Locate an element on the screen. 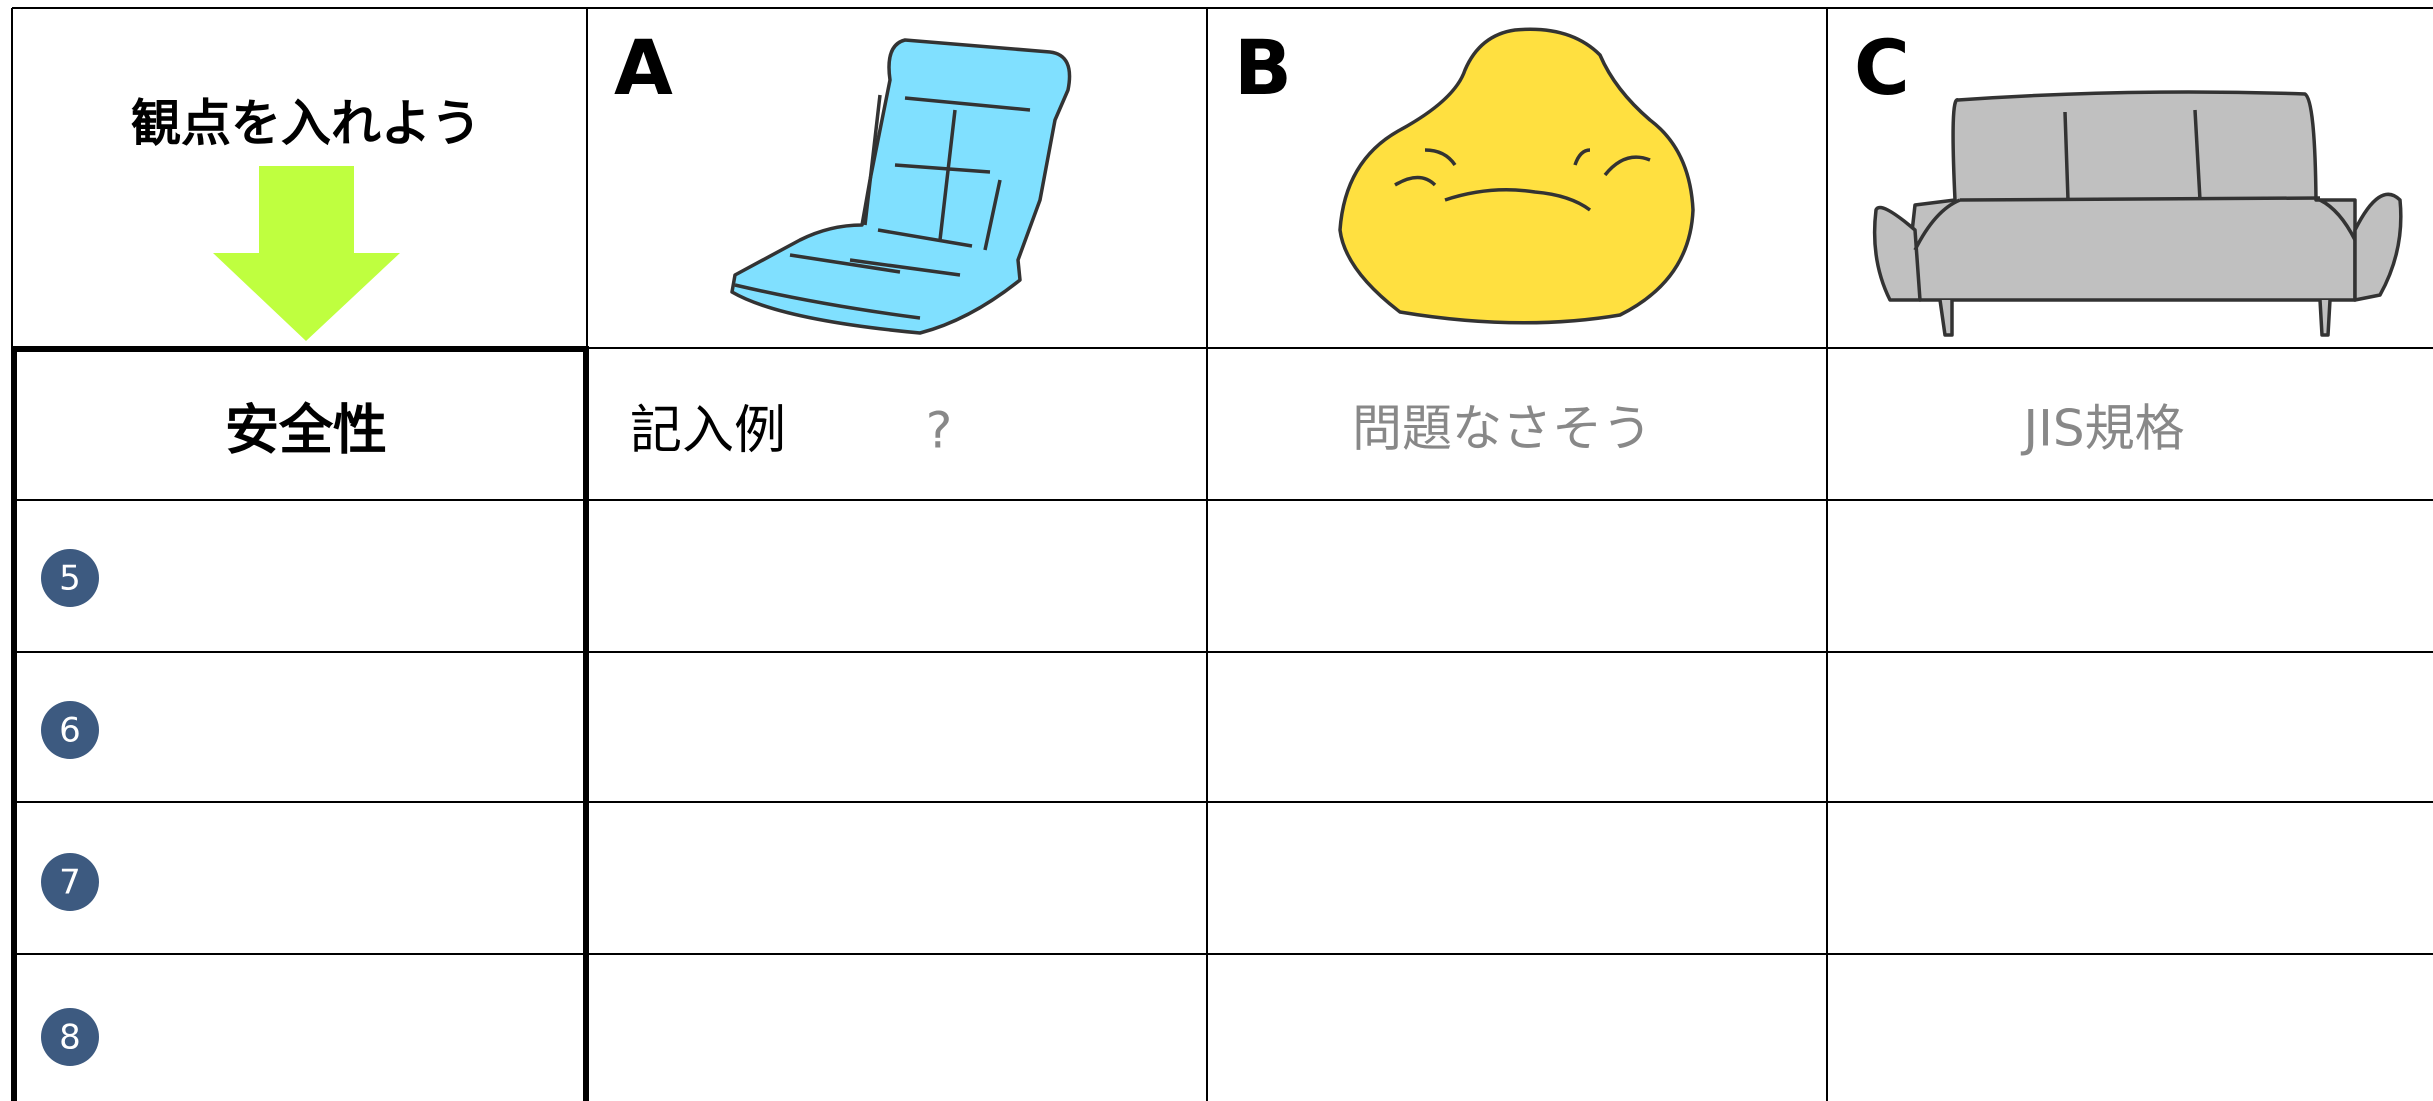  row-badge: 7 is located at coordinates (70, 882).